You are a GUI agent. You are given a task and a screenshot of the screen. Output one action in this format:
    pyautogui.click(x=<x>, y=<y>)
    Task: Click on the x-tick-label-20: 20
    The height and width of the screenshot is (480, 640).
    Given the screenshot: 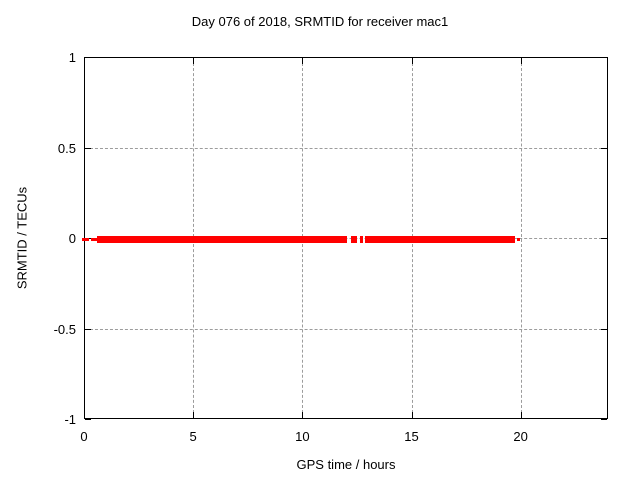 What is the action you would take?
    pyautogui.click(x=520, y=436)
    